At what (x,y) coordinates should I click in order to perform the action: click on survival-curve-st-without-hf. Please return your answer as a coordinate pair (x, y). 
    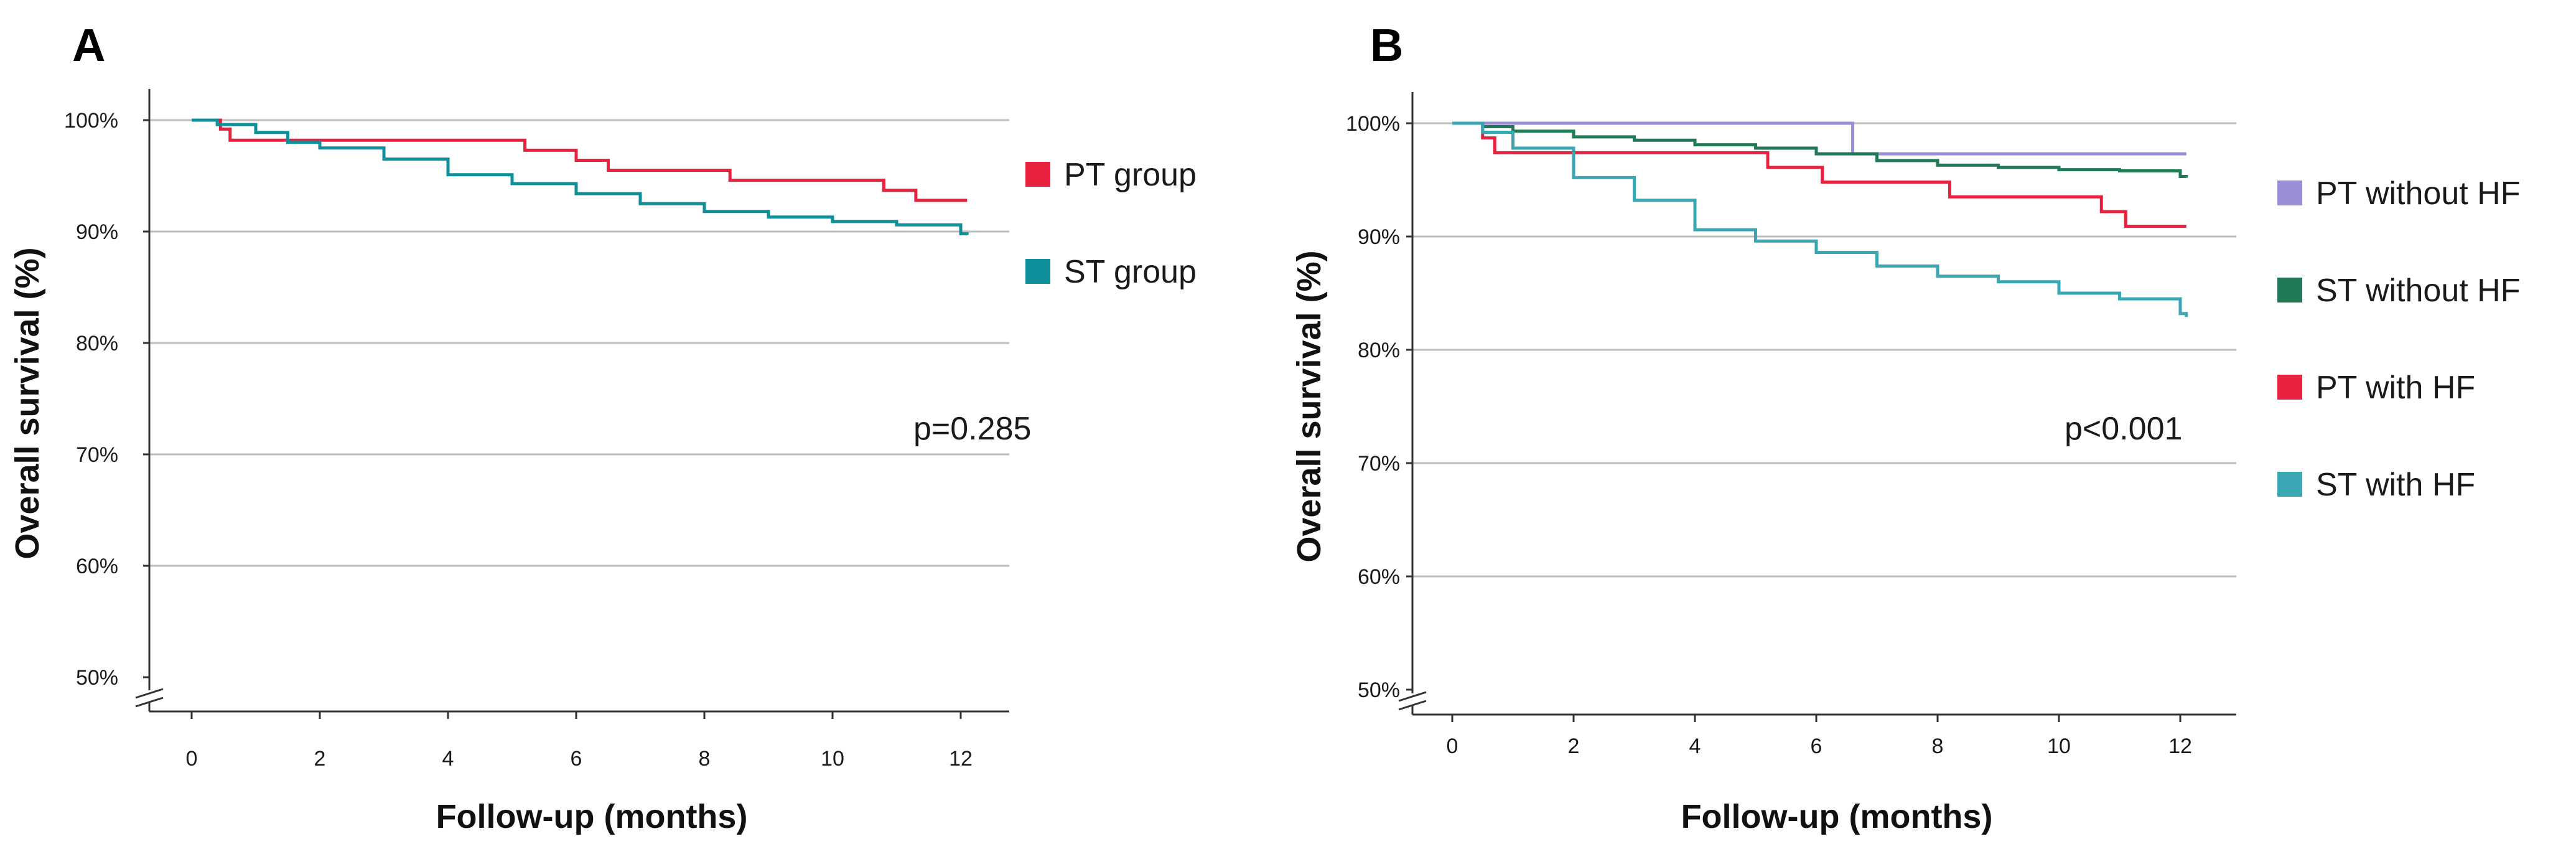
    Looking at the image, I should click on (1820, 150).